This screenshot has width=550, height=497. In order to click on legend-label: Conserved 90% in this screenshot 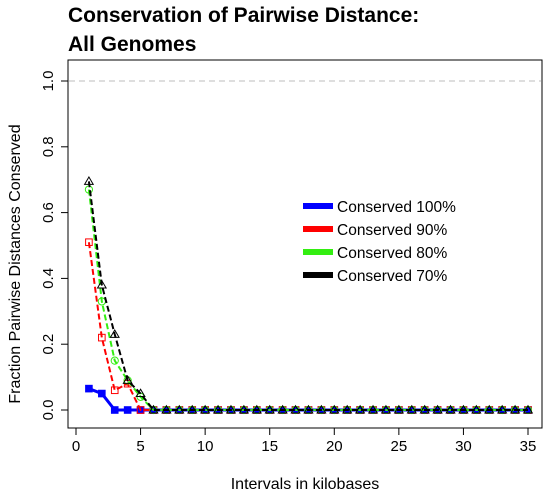, I will do `click(392, 230)`.